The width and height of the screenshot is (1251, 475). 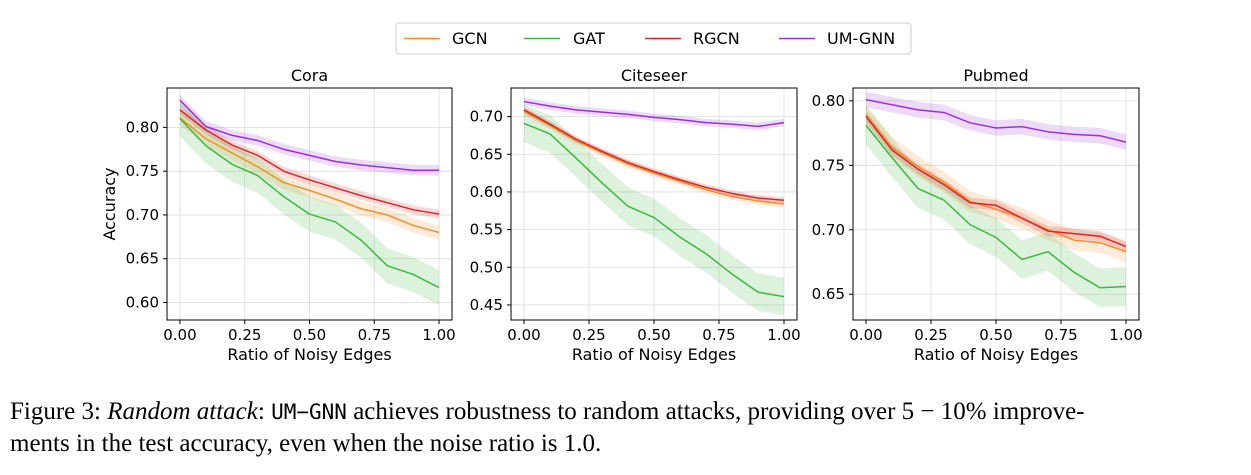 I want to click on pubmed-title: Pubmed, so click(x=995, y=75).